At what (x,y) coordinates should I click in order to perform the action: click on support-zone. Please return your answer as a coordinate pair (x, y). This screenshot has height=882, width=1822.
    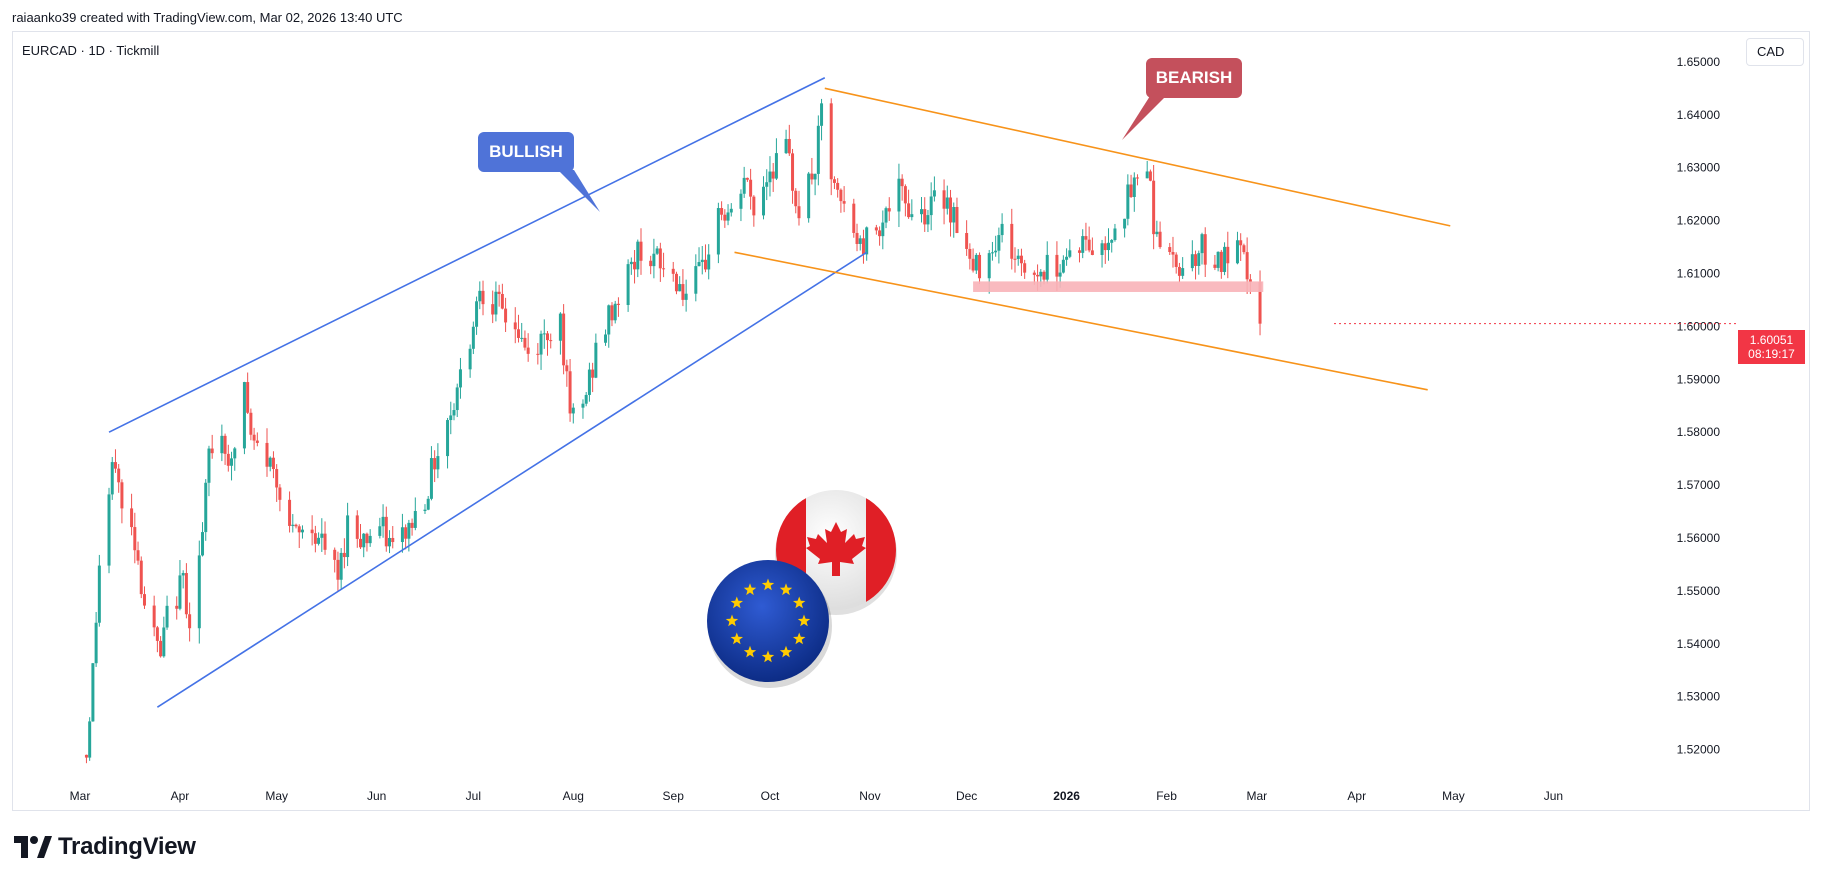
    Looking at the image, I should click on (1118, 286).